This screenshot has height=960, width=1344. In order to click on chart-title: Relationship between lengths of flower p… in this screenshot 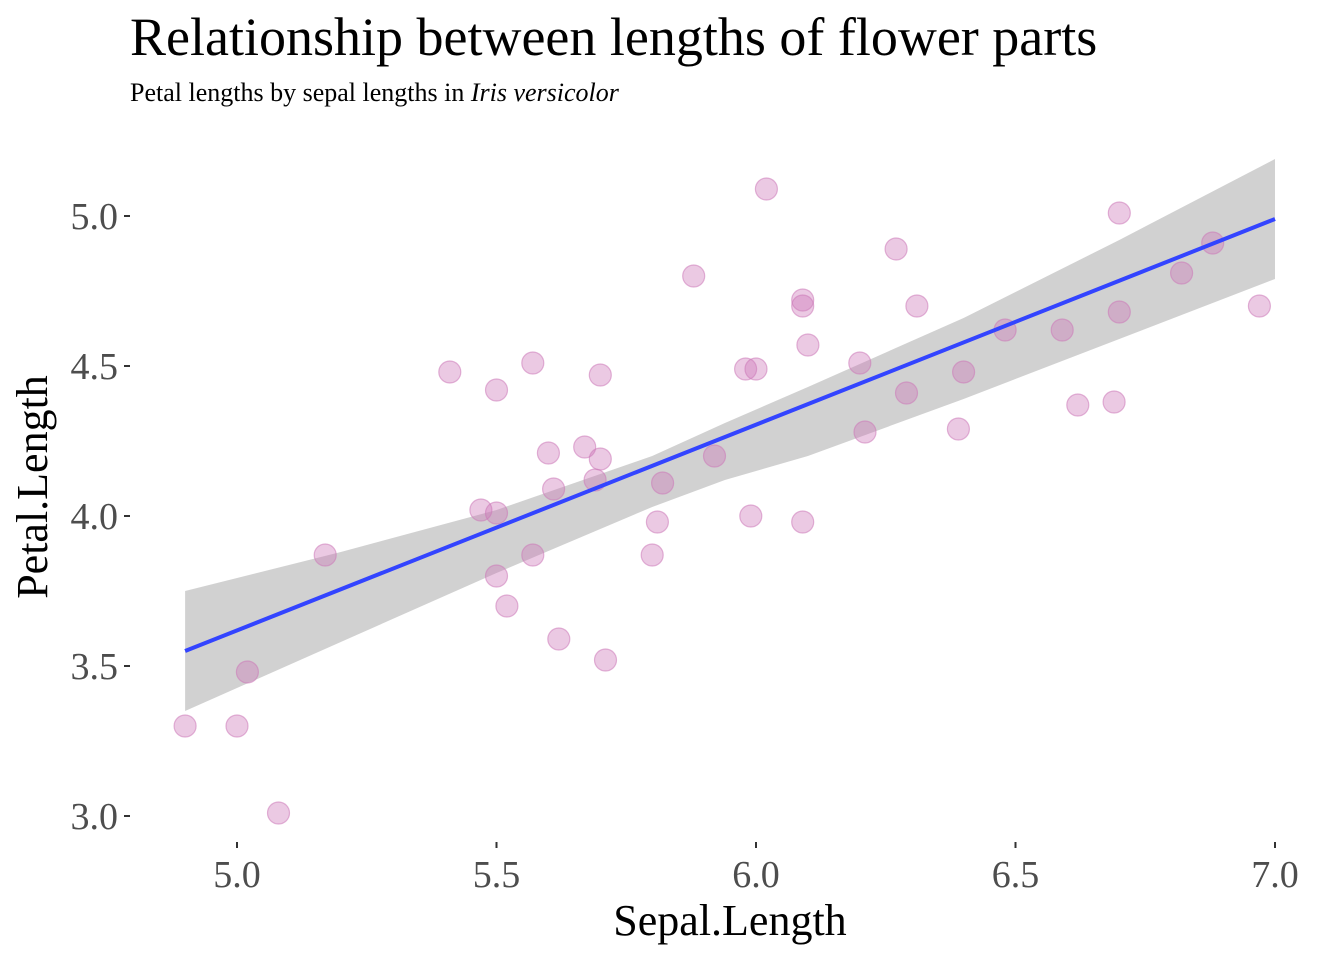, I will do `click(613, 37)`.